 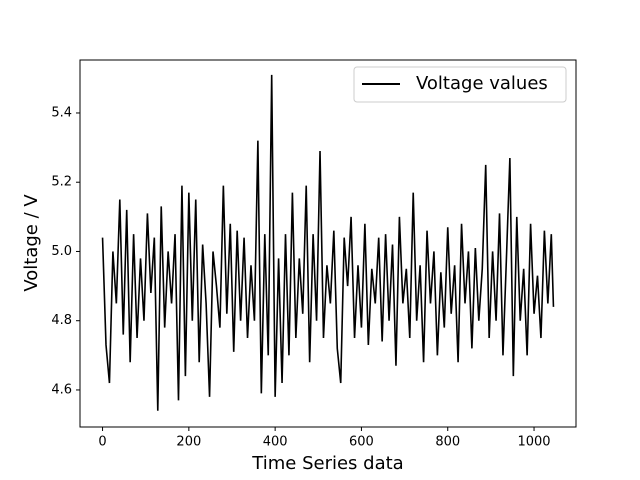 What do you see at coordinates (61, 182) in the screenshot?
I see `y-tick-label: 5.2` at bounding box center [61, 182].